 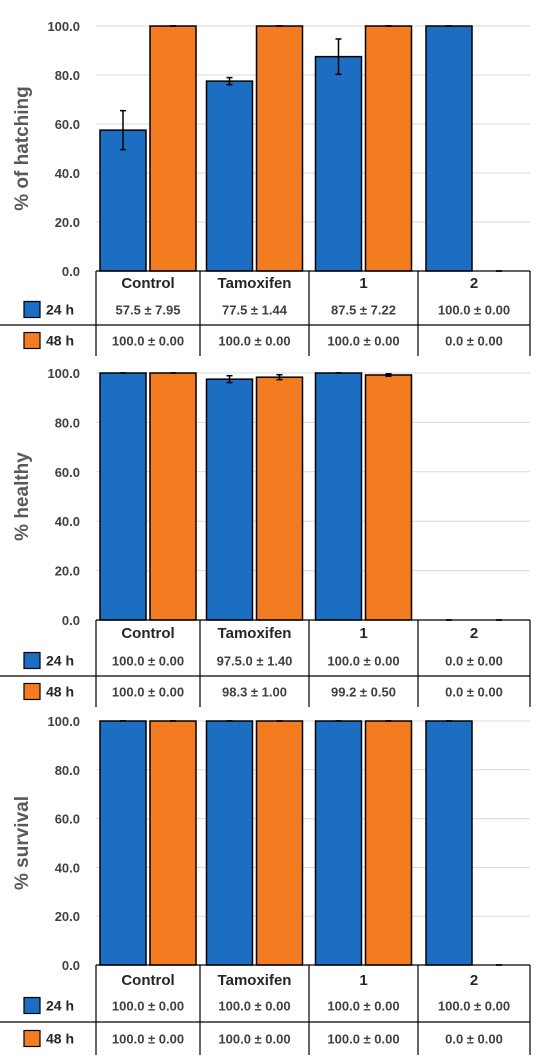 I want to click on y-axis-label: % healthy, so click(x=22, y=496).